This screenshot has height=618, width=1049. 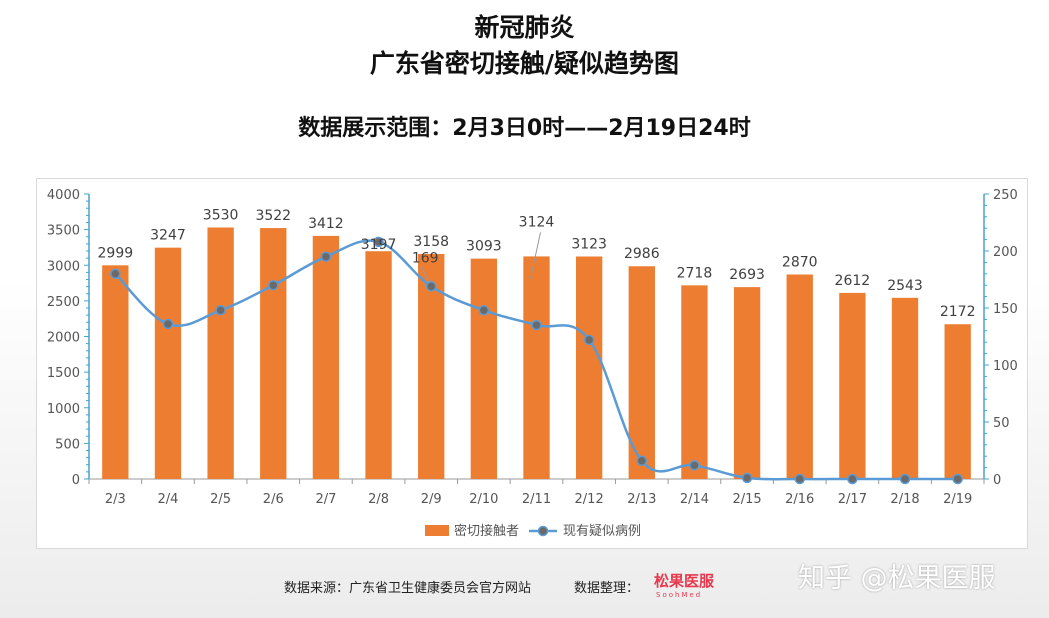 I want to click on bar-2/15, so click(x=747, y=383).